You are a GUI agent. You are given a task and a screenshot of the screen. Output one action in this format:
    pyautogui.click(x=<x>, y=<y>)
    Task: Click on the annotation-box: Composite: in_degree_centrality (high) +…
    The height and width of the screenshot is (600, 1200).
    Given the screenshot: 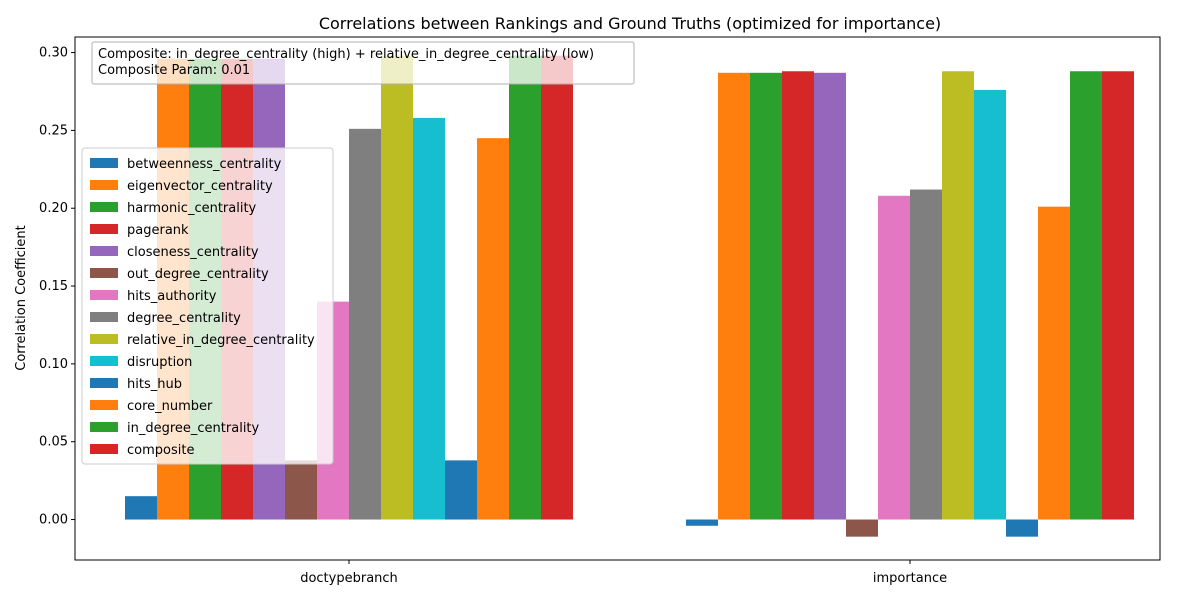 What is the action you would take?
    pyautogui.click(x=363, y=63)
    